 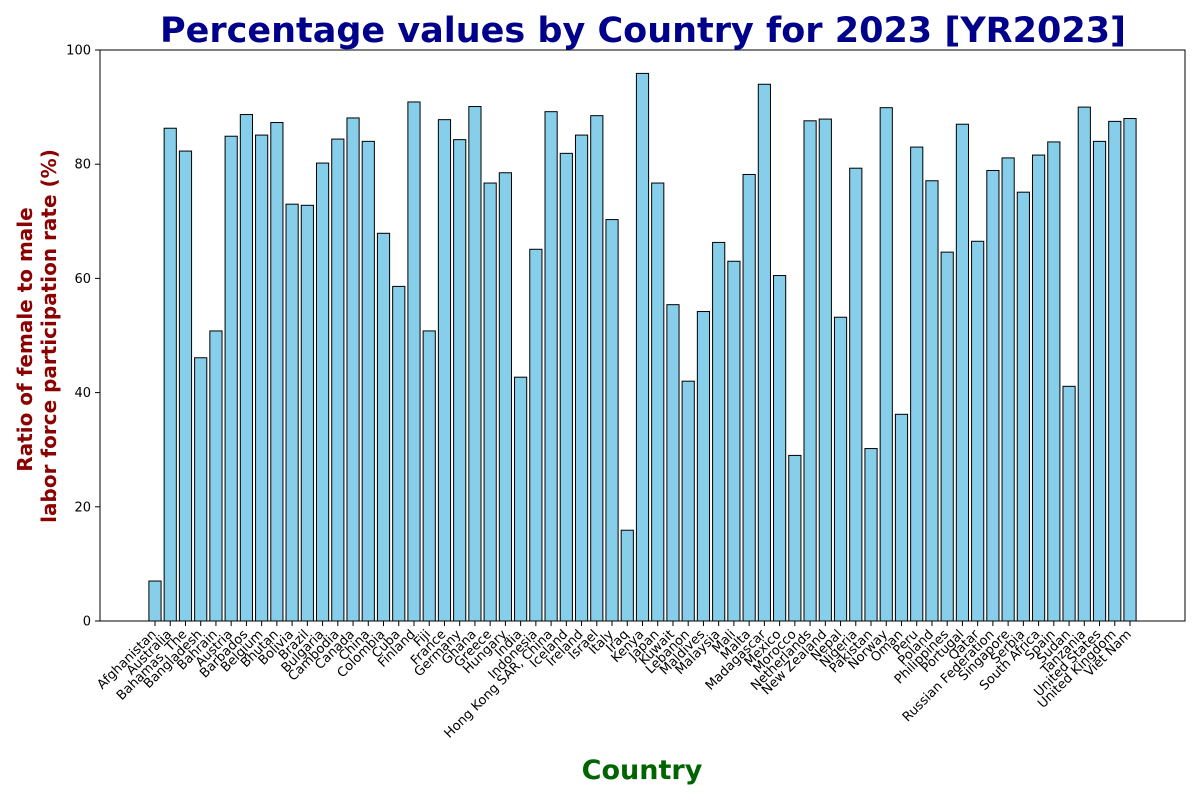 What do you see at coordinates (82, 279) in the screenshot?
I see `y-tick-label: 60` at bounding box center [82, 279].